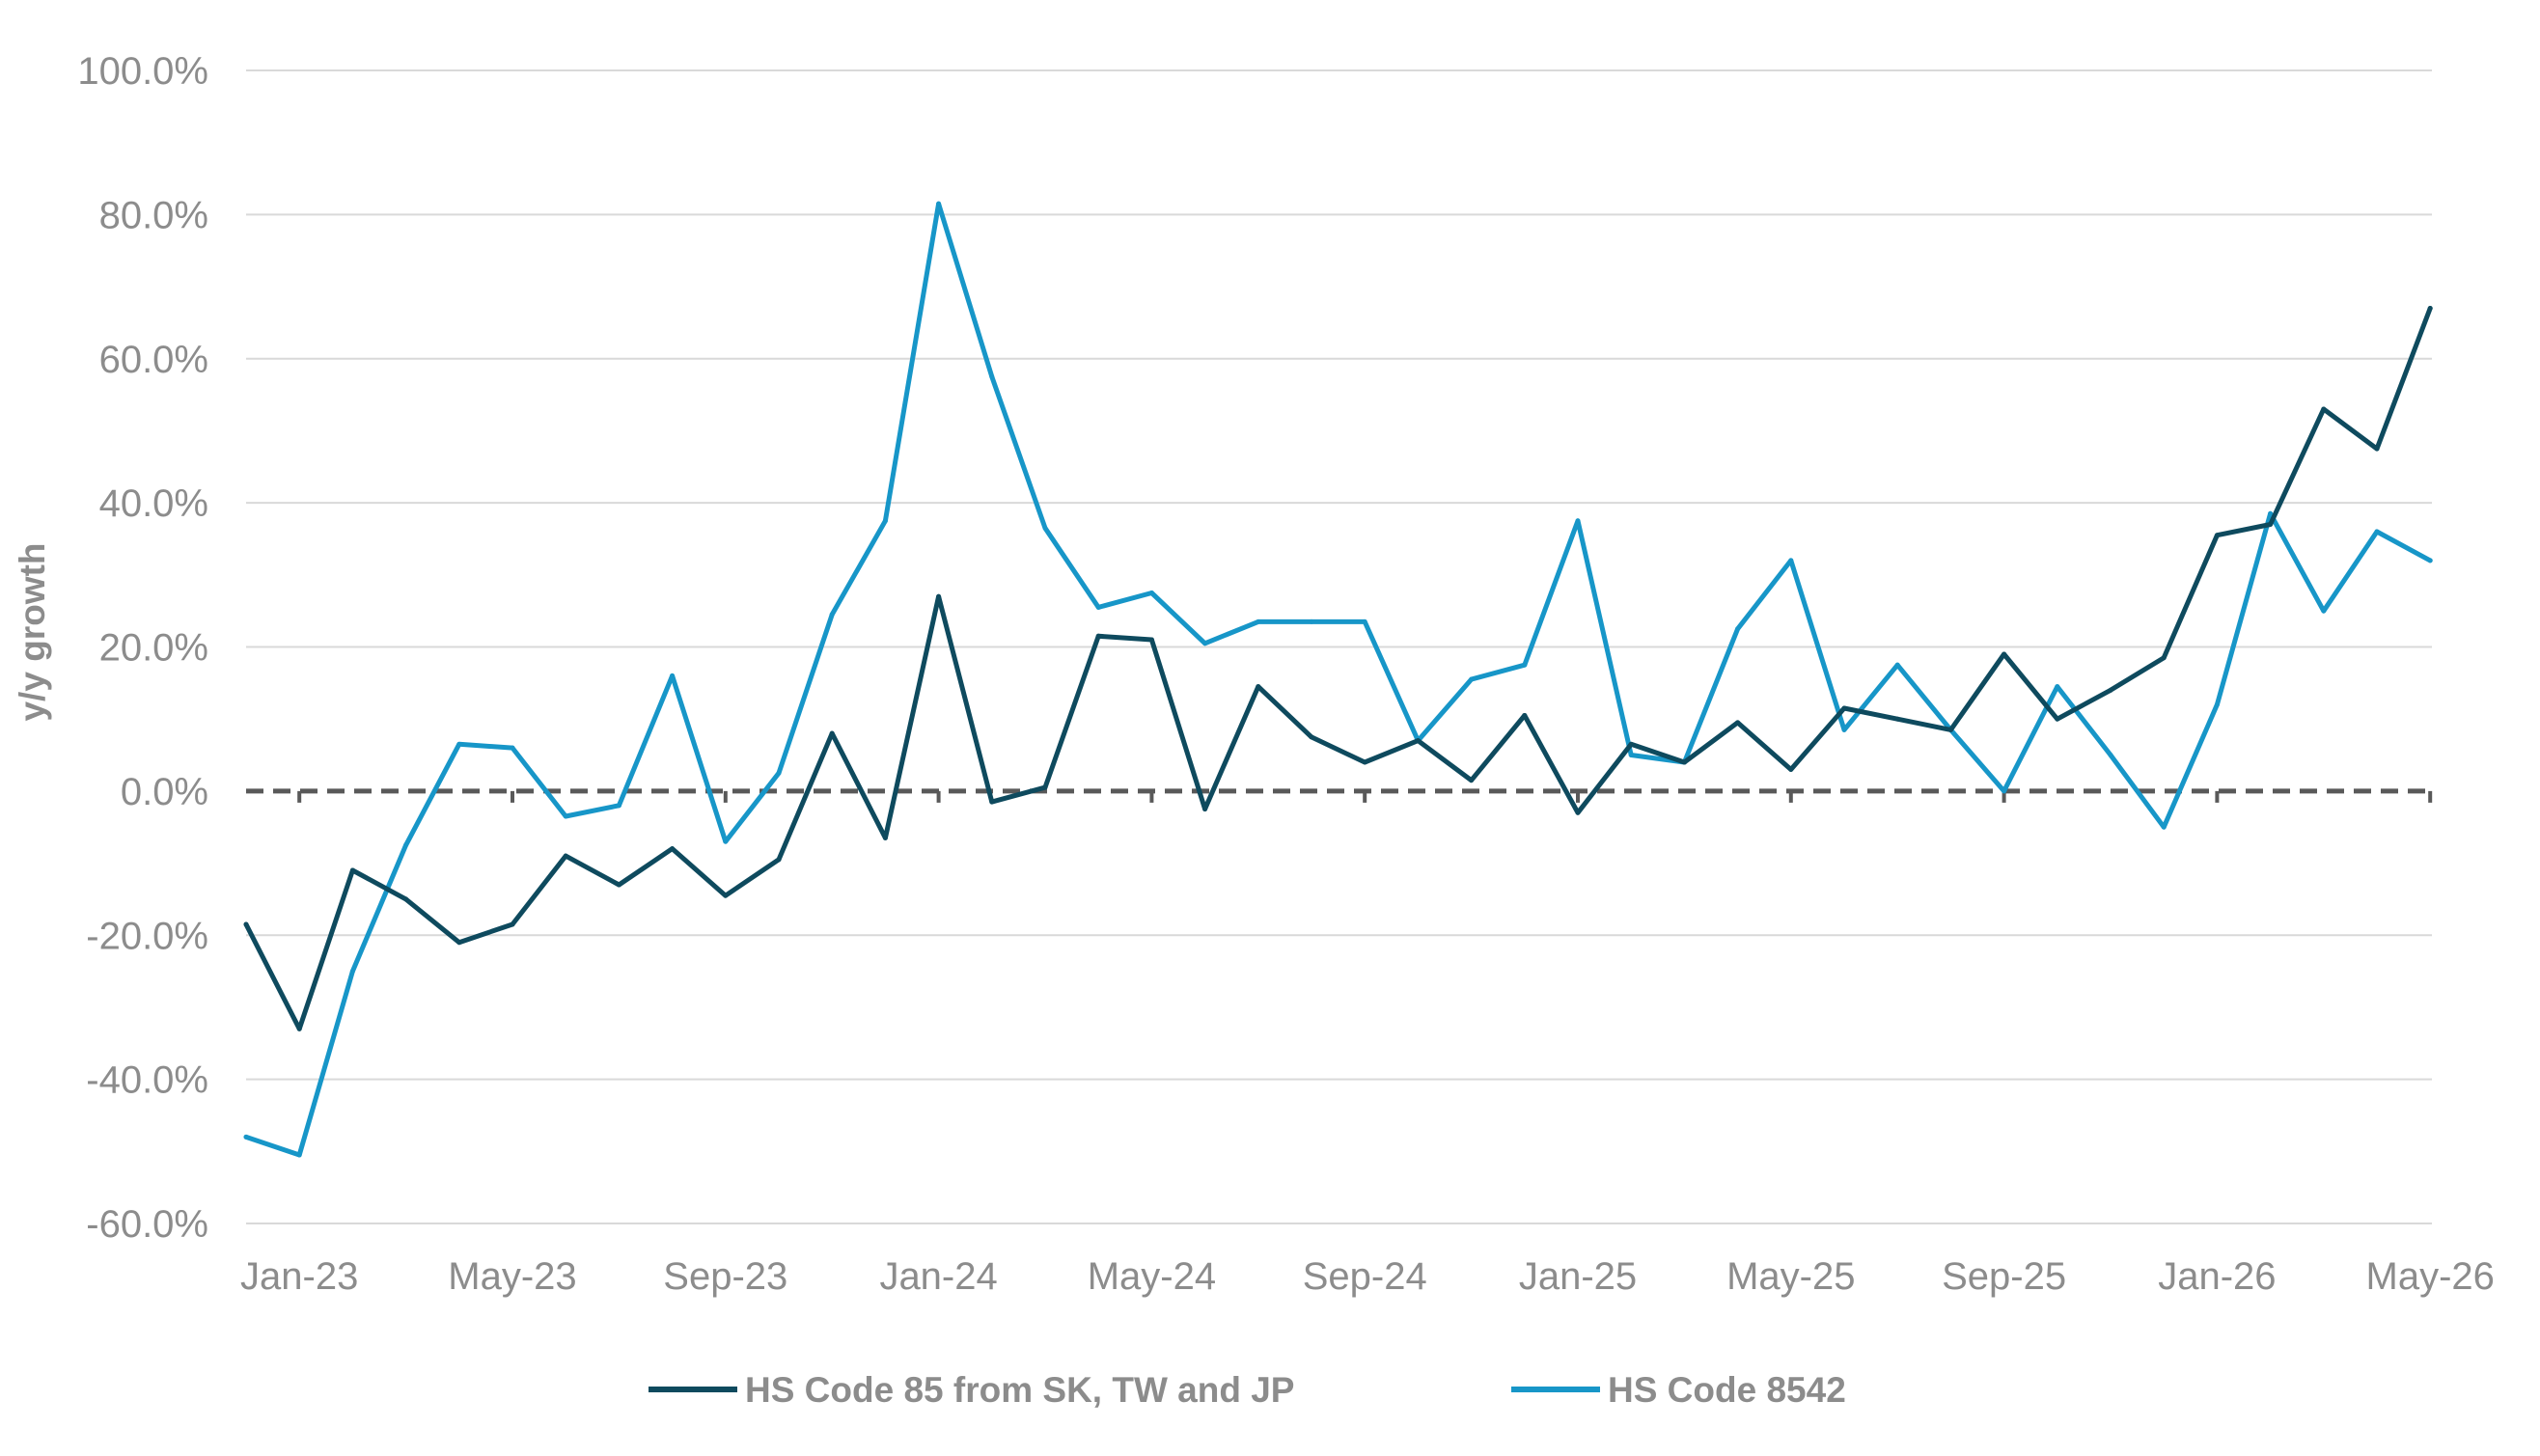 The image size is (2540, 1456). Describe the element at coordinates (1365, 1276) in the screenshot. I see `x-tick-label: Sep-24` at that location.